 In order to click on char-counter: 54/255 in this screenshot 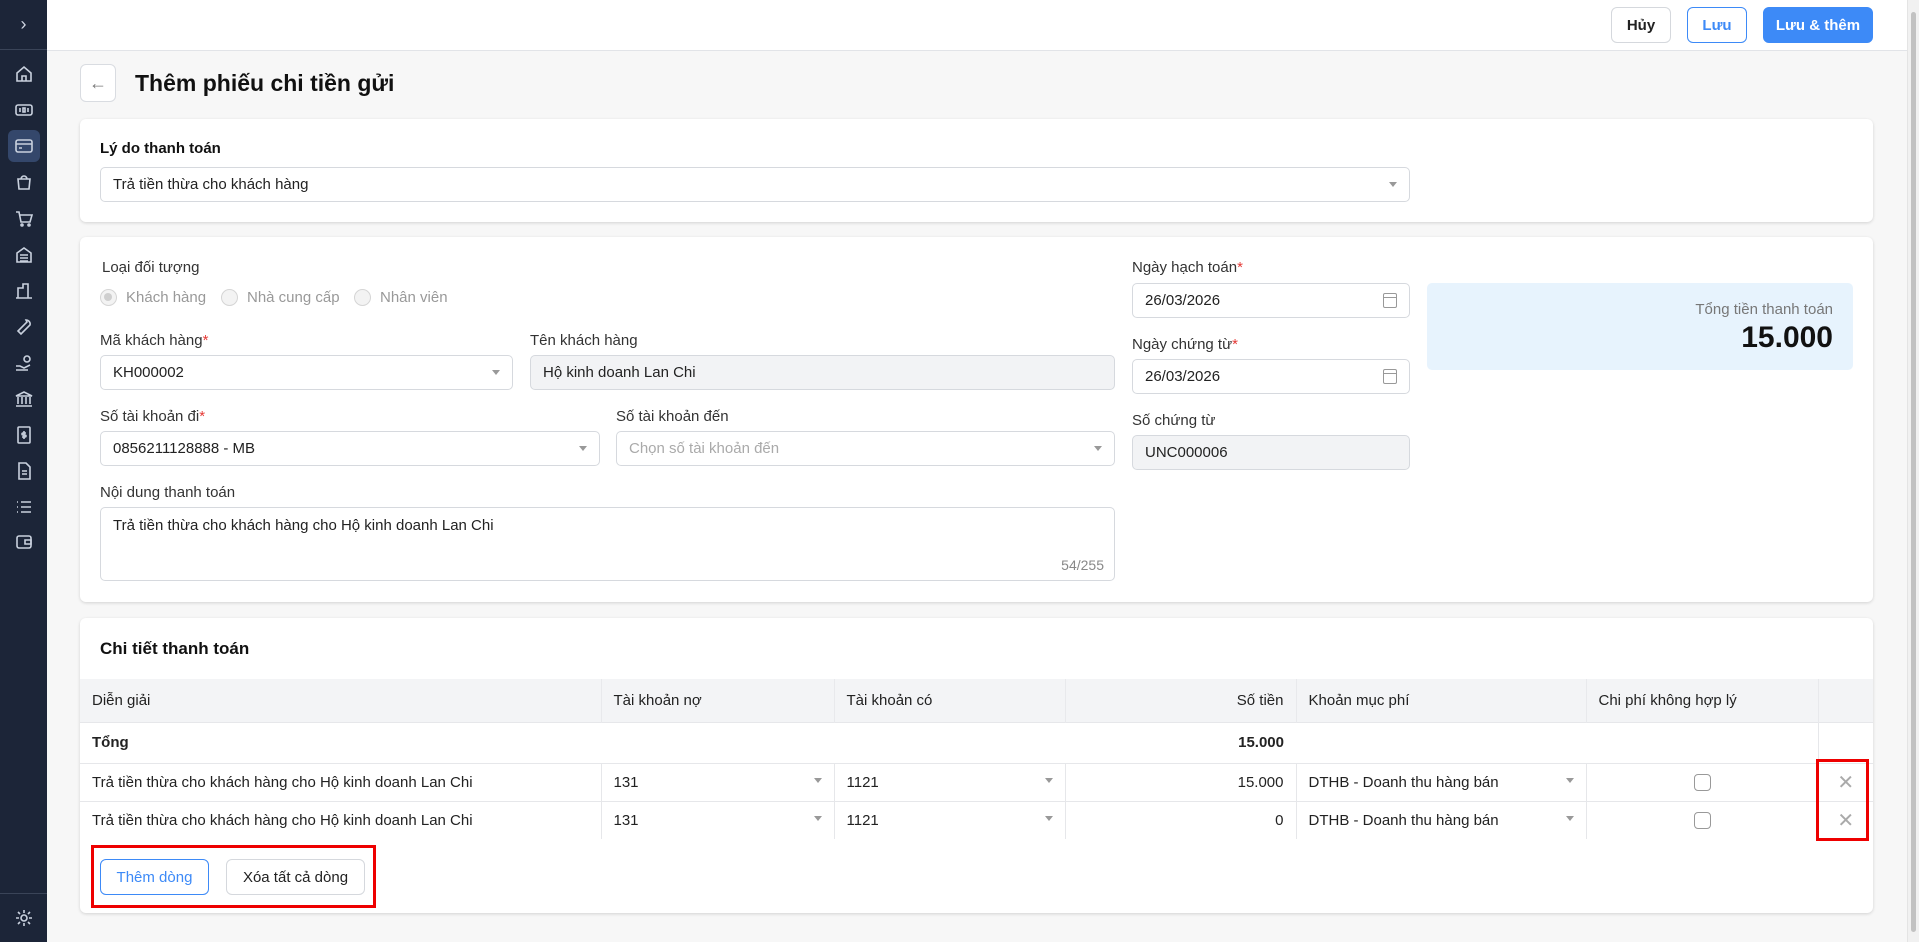, I will do `click(1082, 565)`.